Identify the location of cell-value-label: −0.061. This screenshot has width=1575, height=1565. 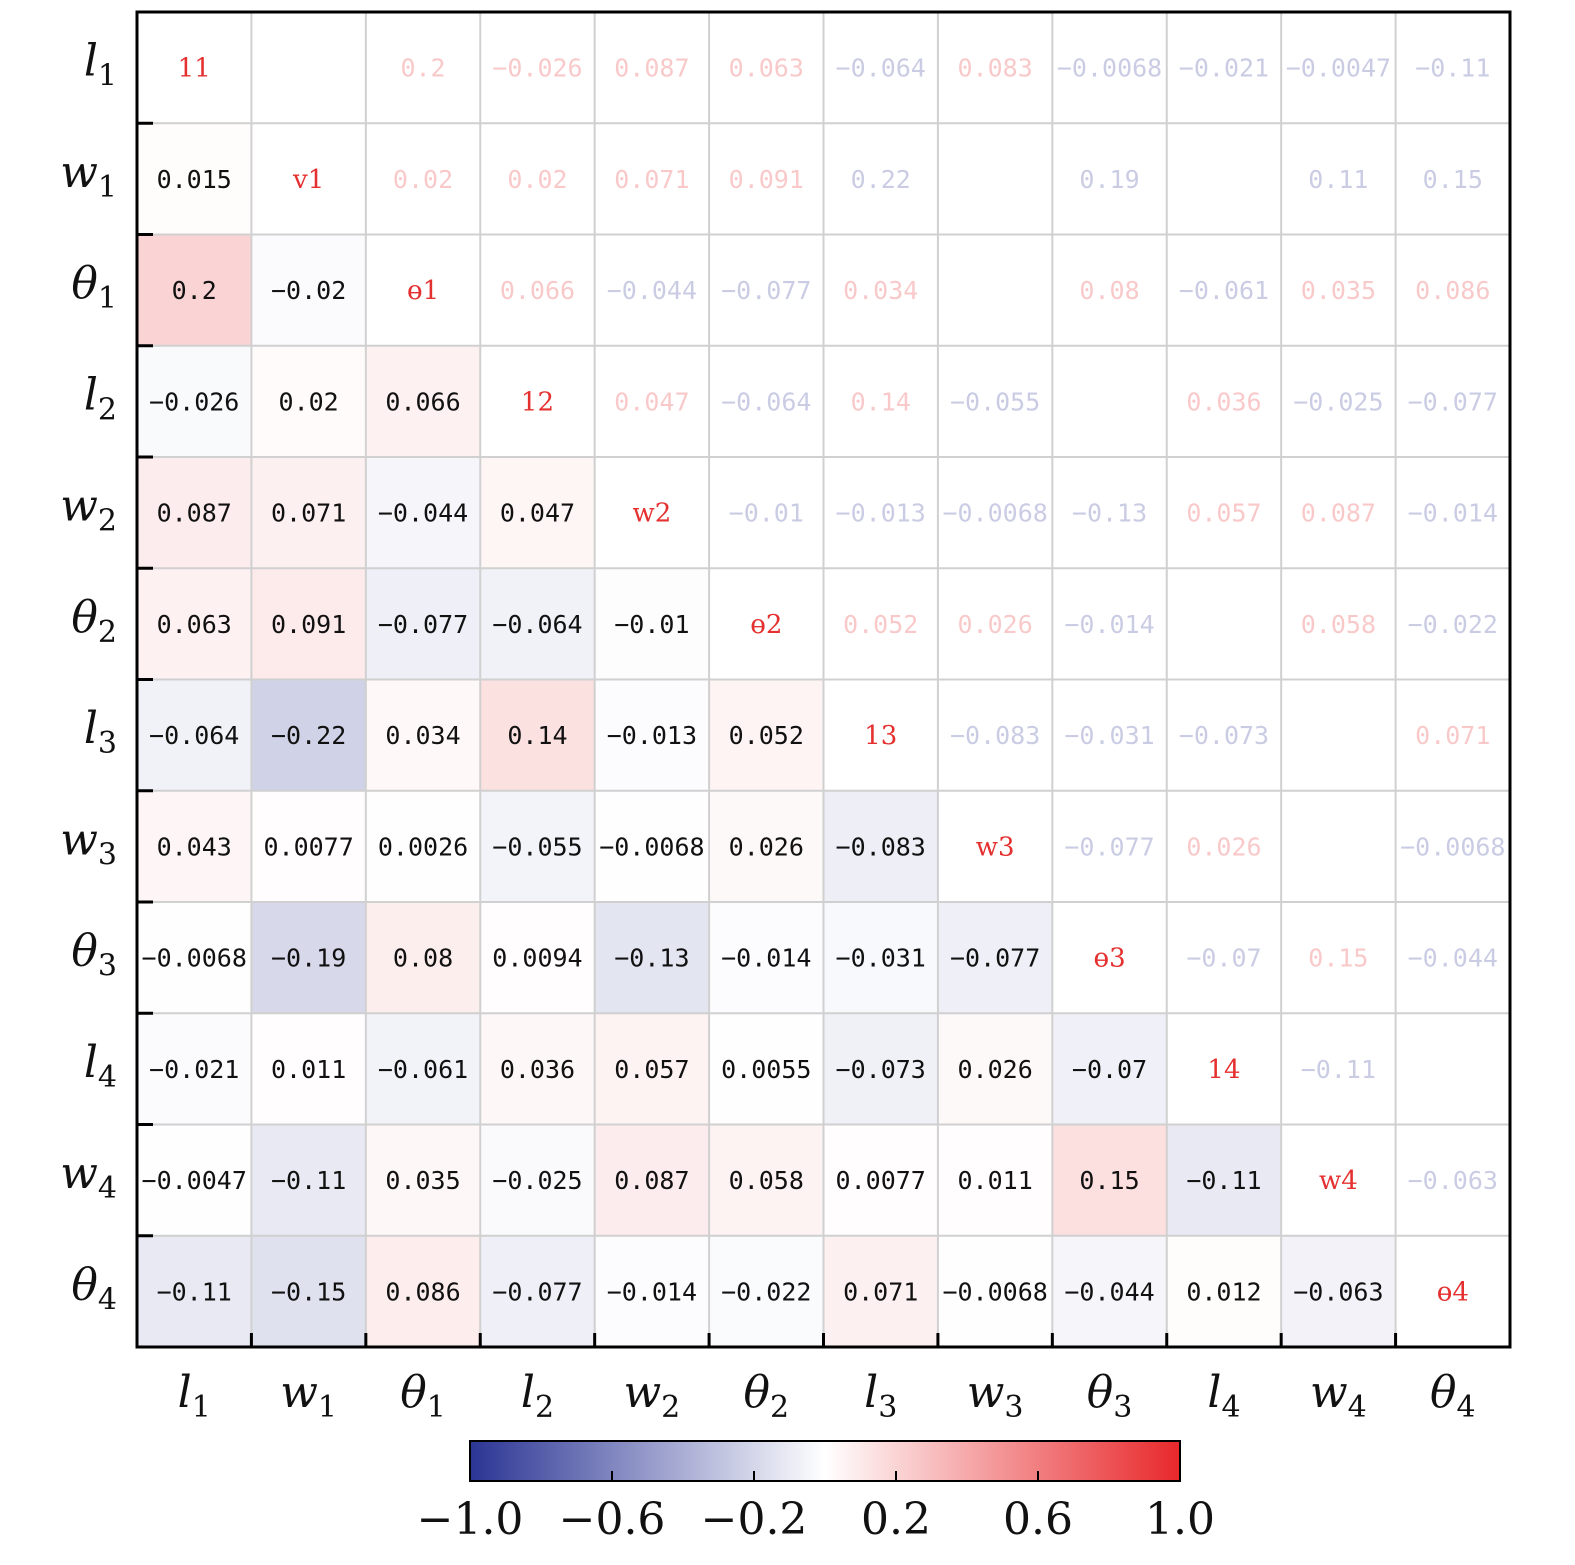
(423, 1069).